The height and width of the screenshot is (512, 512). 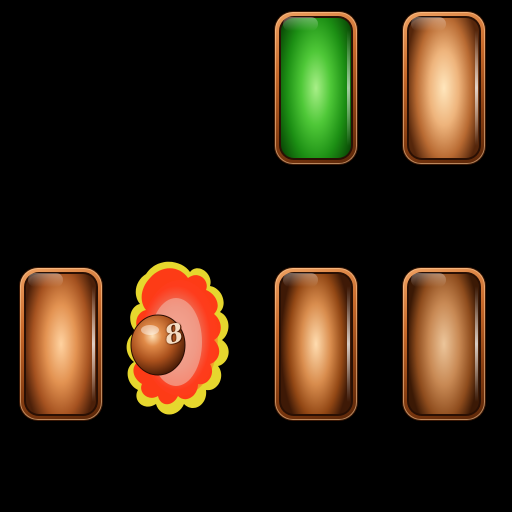 I want to click on flaming-ball: 8, so click(x=180, y=339).